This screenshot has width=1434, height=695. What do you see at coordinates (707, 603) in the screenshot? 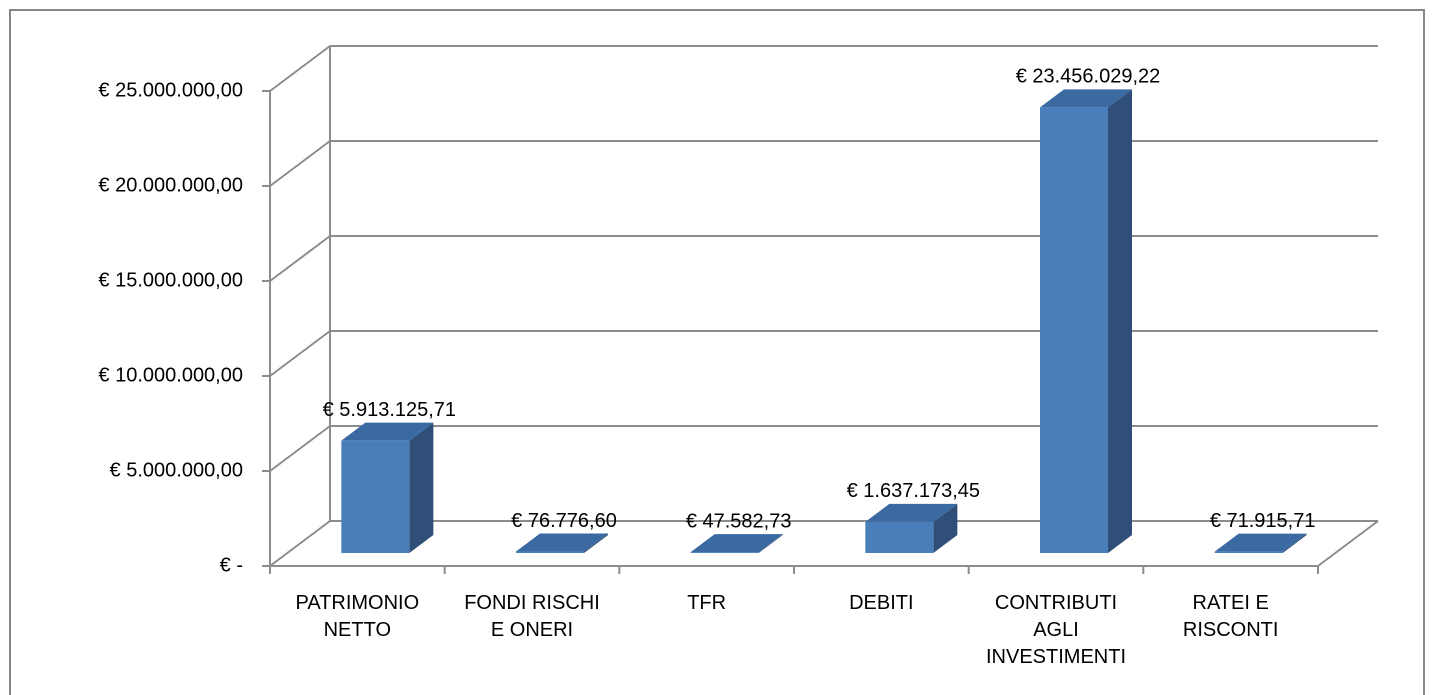
I see `x-tick-label: TFR` at bounding box center [707, 603].